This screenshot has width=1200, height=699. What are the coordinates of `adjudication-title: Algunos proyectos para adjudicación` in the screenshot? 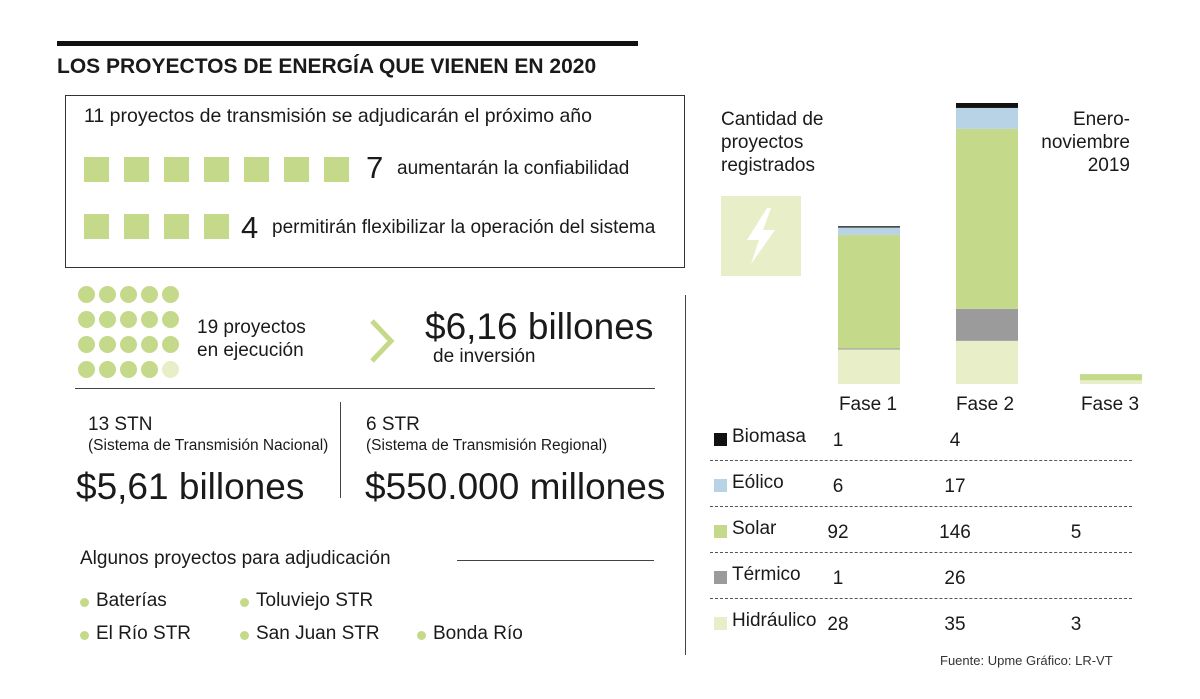 It's located at (235, 558).